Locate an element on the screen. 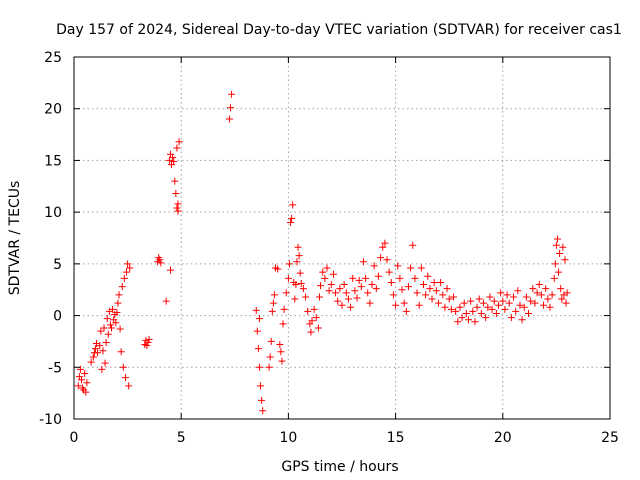 The height and width of the screenshot is (480, 640). x-tick-label: 0 is located at coordinates (74, 438).